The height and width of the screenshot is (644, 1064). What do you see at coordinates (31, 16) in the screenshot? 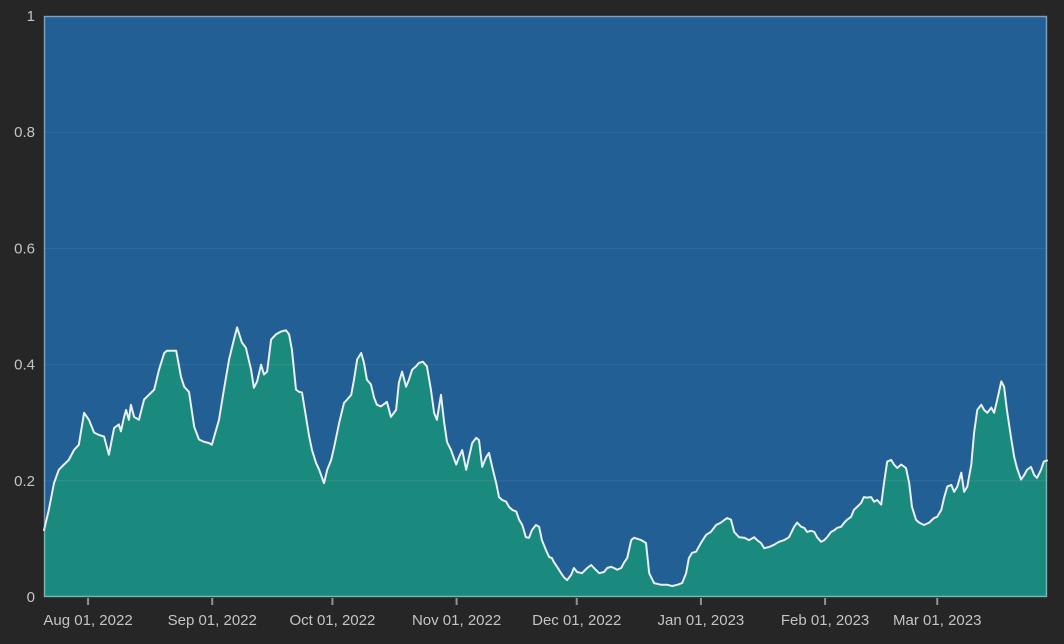
I see `y-tick-label: 1` at bounding box center [31, 16].